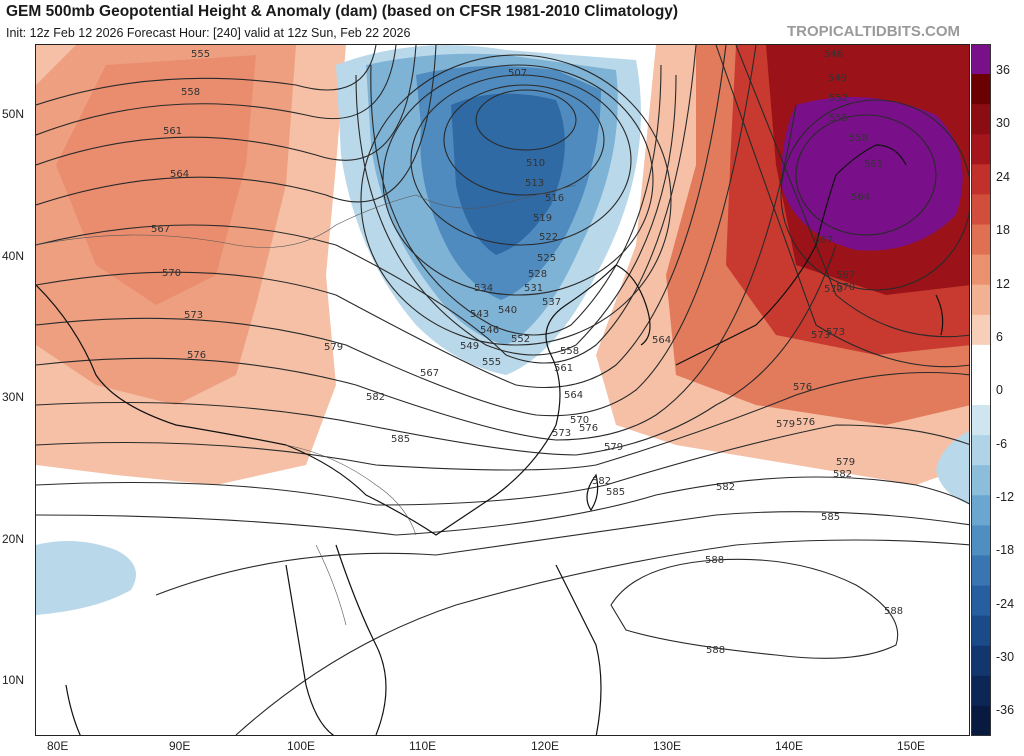 This screenshot has width=1024, height=756. Describe the element at coordinates (537, 274) in the screenshot. I see `contour-label: 528` at that location.